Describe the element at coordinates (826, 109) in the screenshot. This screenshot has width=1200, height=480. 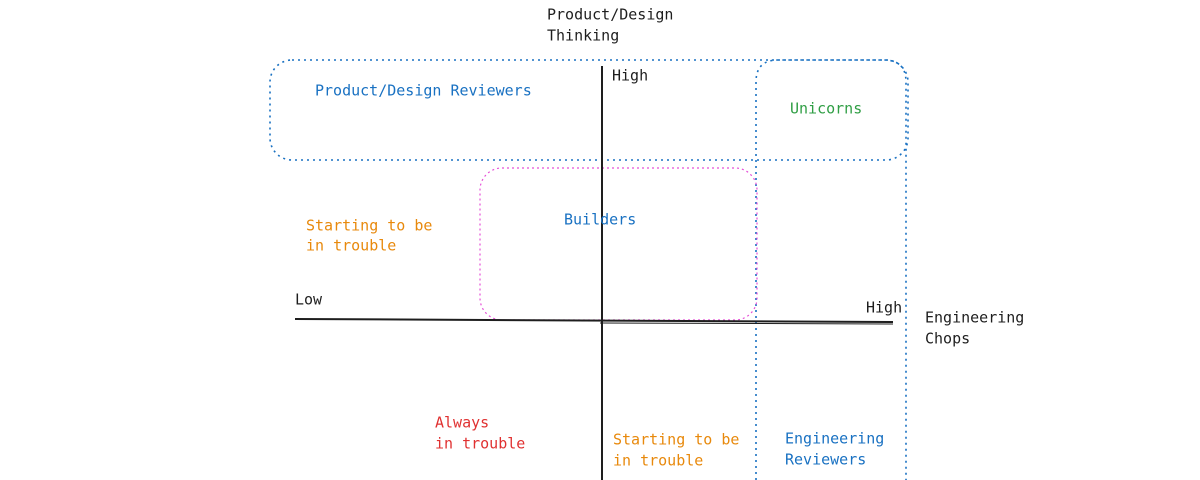
I see `region-label: Unicorns` at that location.